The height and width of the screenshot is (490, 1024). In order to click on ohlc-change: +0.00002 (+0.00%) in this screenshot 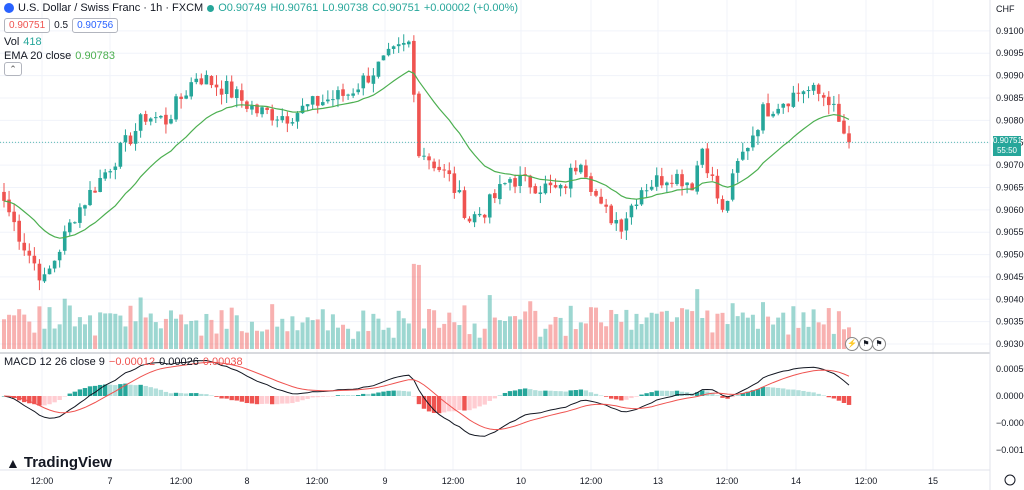, I will do `click(471, 8)`.